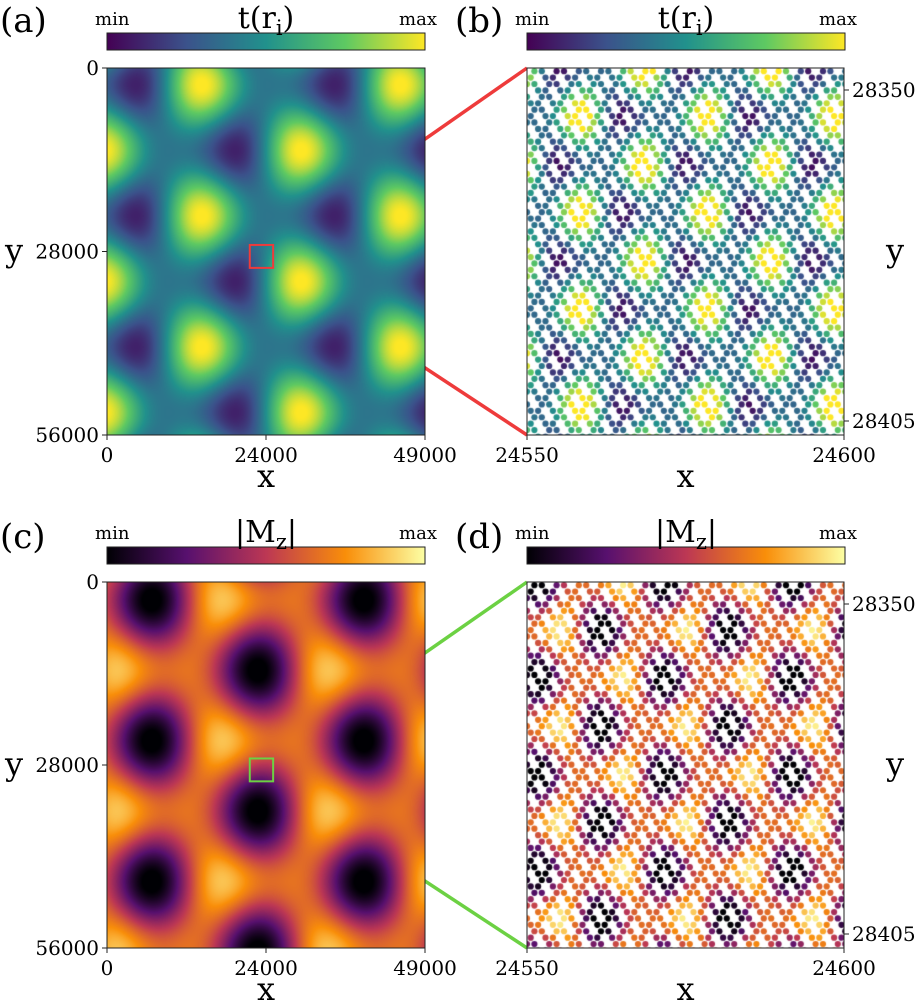  I want to click on panel-label: (c), so click(23, 537).